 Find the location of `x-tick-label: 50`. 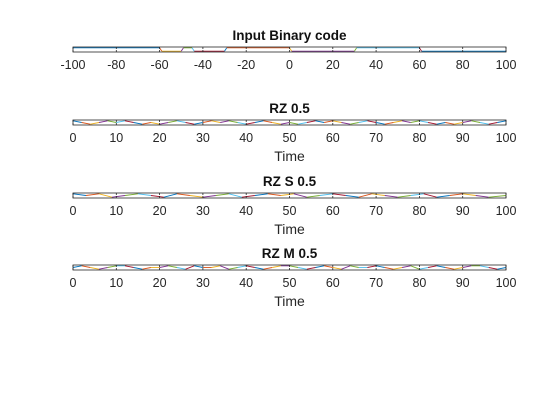

x-tick-label: 50 is located at coordinates (290, 211).